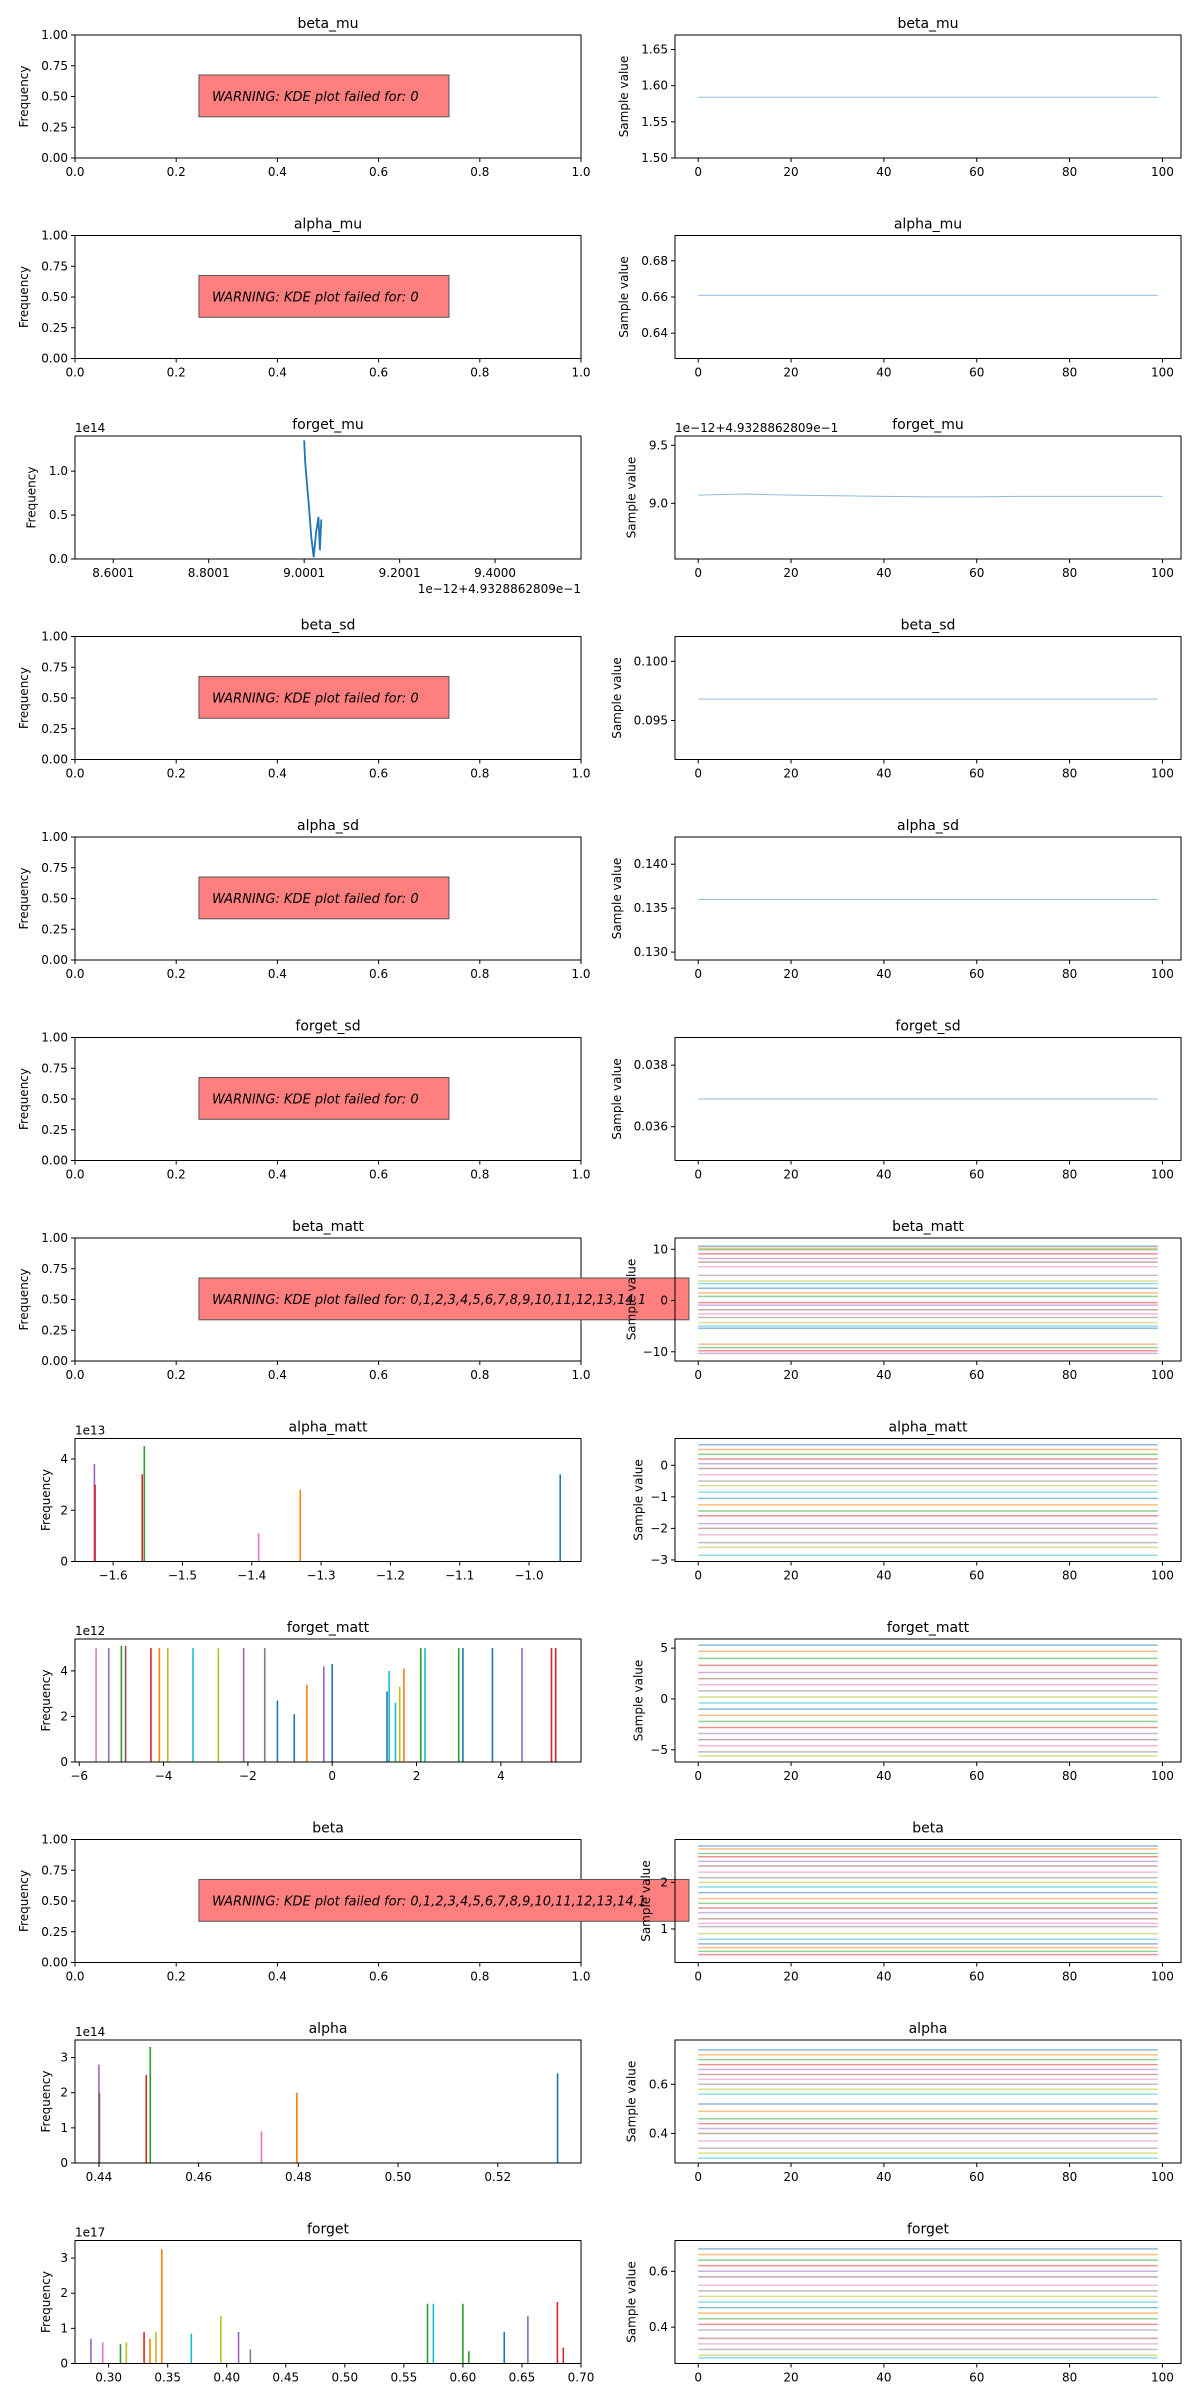 This screenshot has height=2400, width=1200. Describe the element at coordinates (58, 515) in the screenshot. I see `y-tick-label: 0.5` at that location.